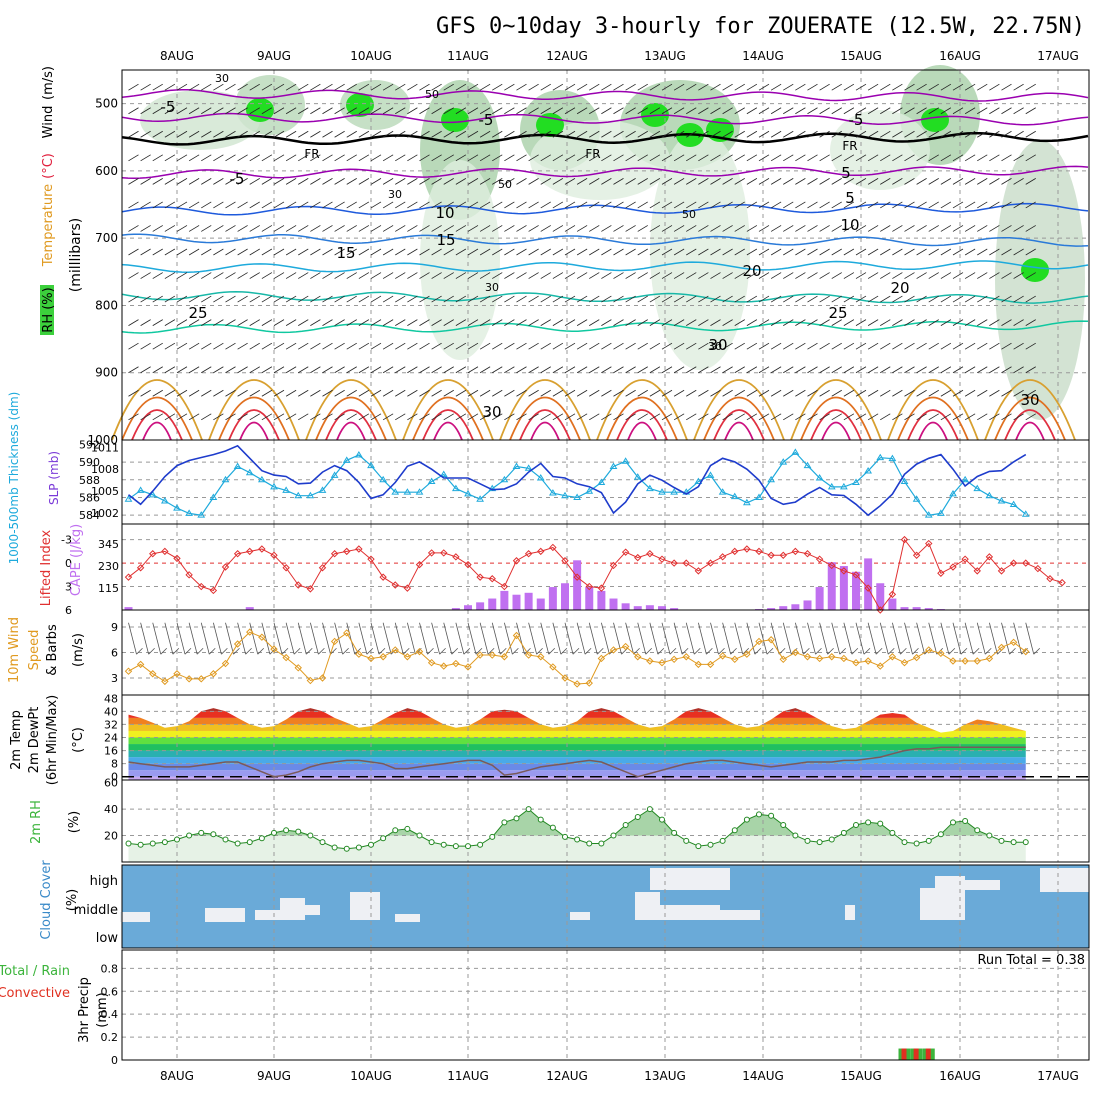 The image size is (1100, 1100). What do you see at coordinates (89, 515) in the screenshot?
I see `thickness-tick-label: 584` at bounding box center [89, 515].